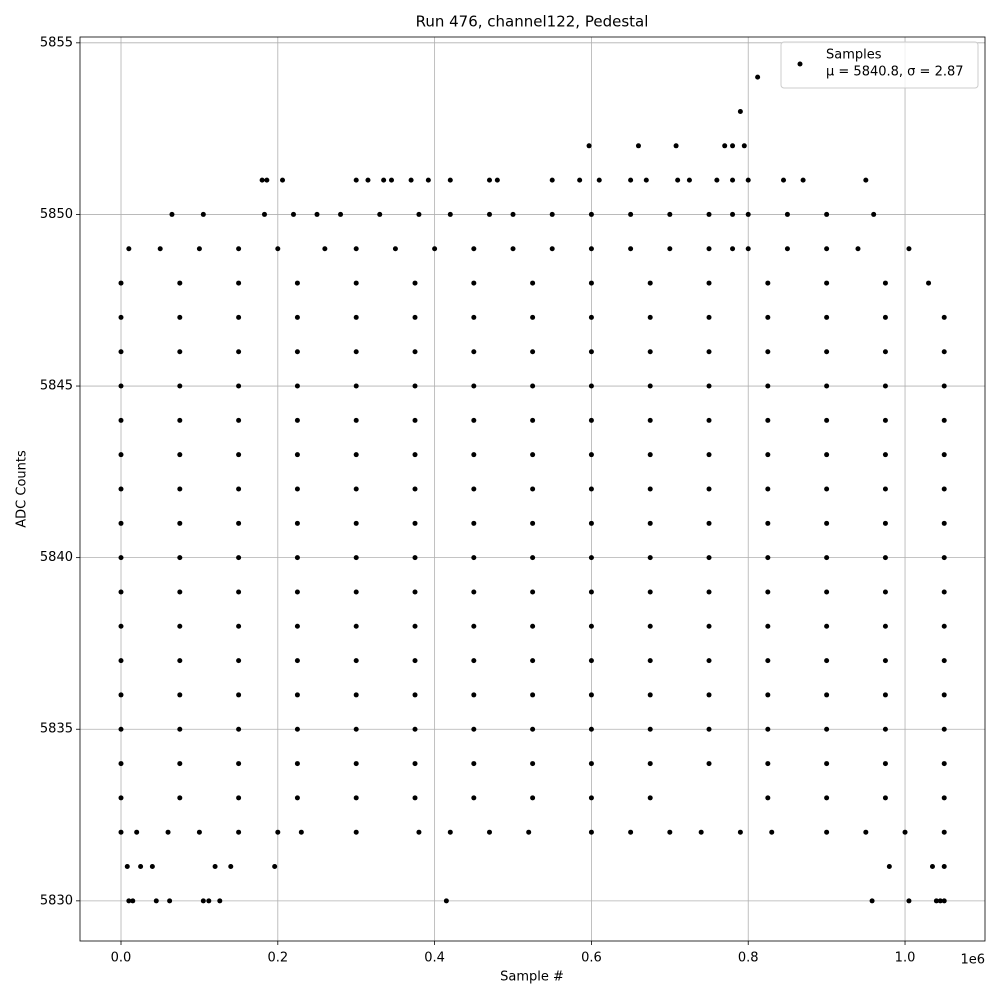 Image resolution: width=1000 pixels, height=1000 pixels. Describe the element at coordinates (277, 958) in the screenshot. I see `x-tick-label: 0.2` at that location.